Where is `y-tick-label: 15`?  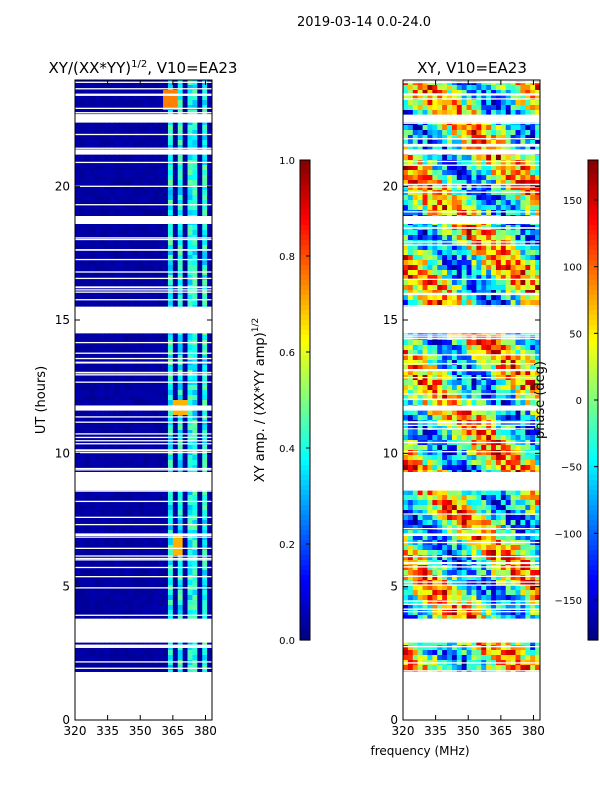
y-tick-label: 15 is located at coordinates (390, 320).